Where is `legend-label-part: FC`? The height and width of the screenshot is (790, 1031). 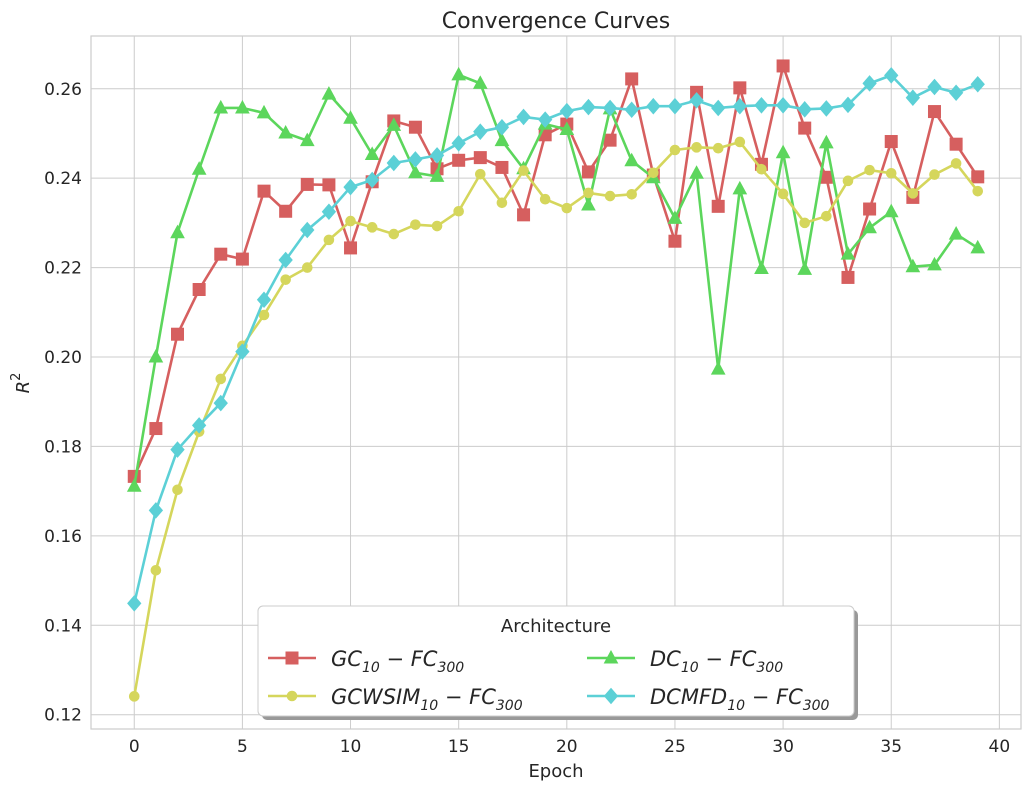
legend-label-part: FC is located at coordinates (743, 659).